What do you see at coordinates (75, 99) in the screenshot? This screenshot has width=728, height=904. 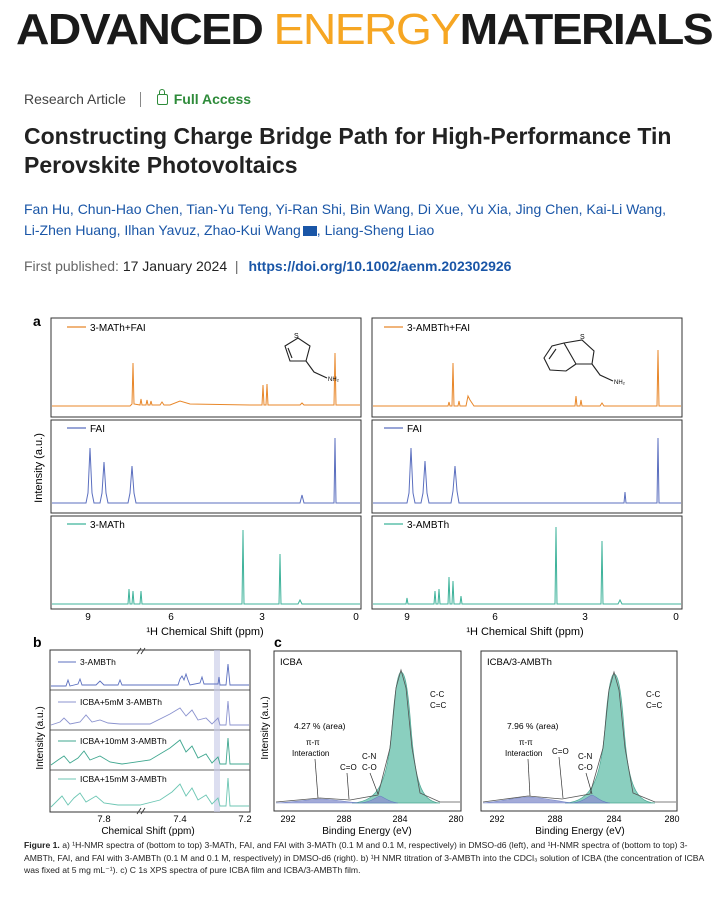 I see `article-type: Research Article` at bounding box center [75, 99].